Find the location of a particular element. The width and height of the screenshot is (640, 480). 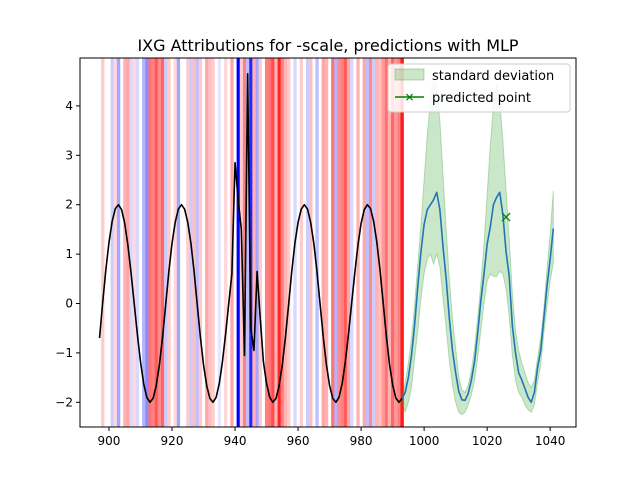

x-tick-label: 1000 is located at coordinates (424, 441).